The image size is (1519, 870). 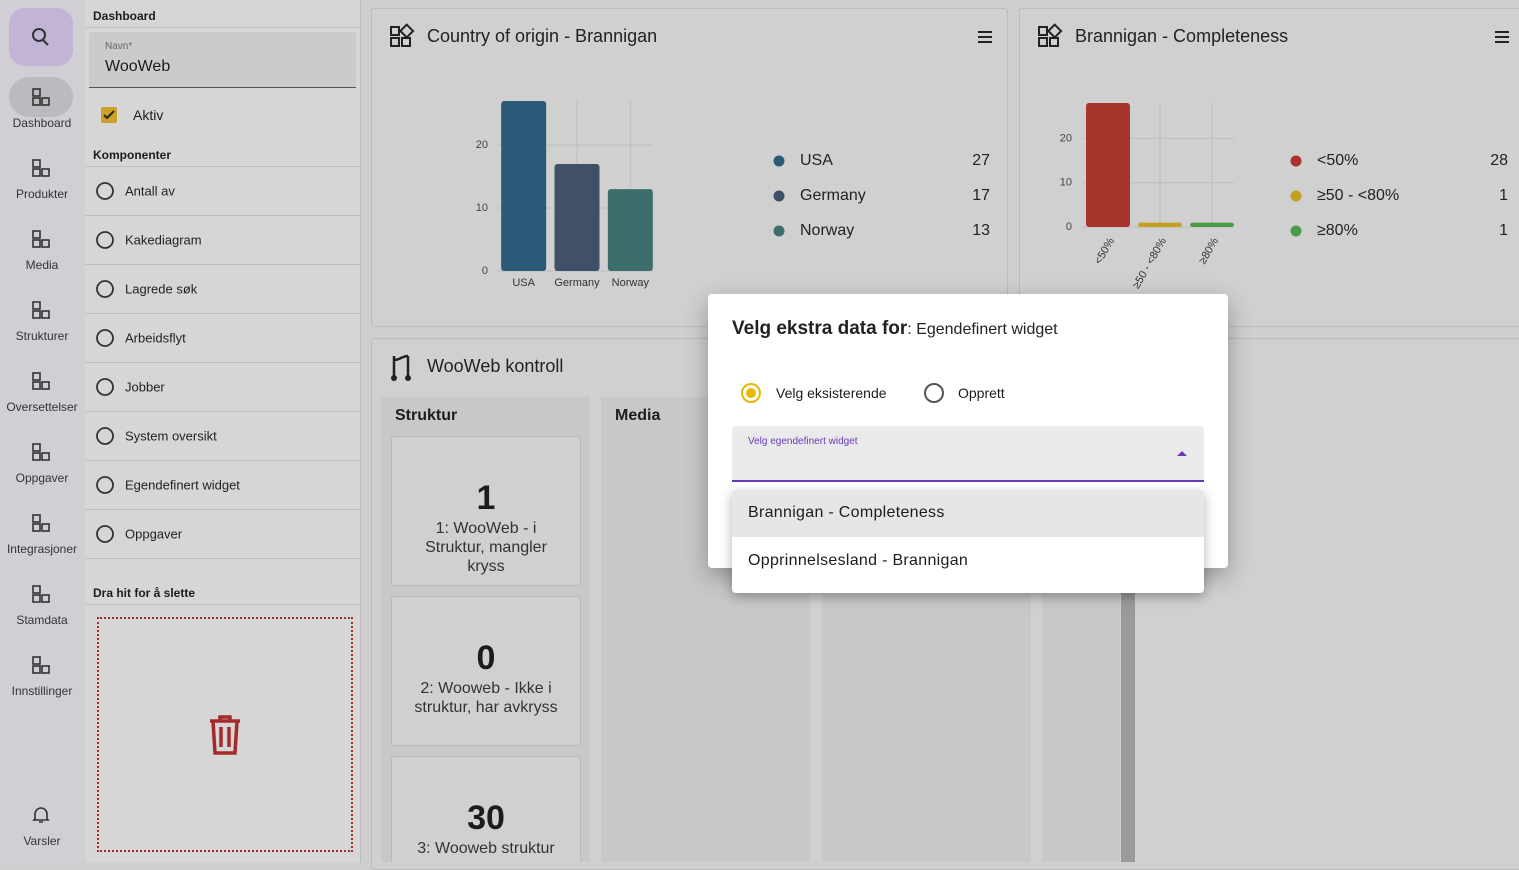 I want to click on search-icon, so click(x=40, y=37).